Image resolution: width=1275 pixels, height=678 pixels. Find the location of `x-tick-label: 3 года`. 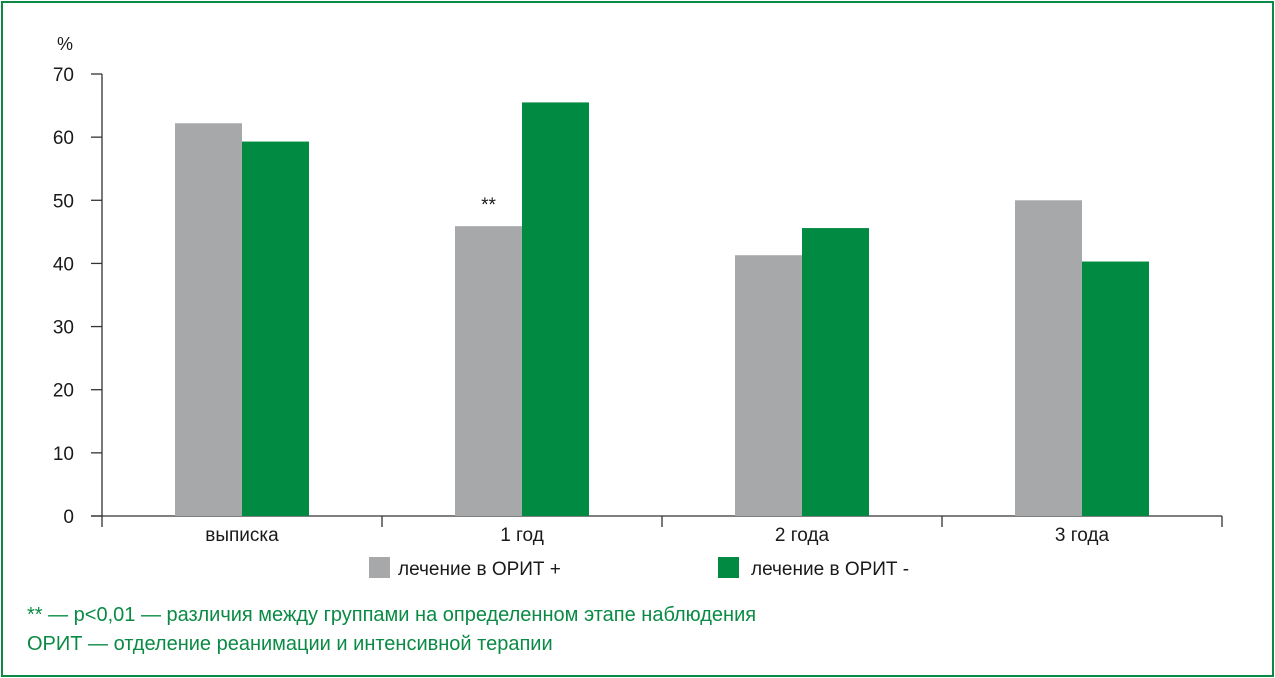

x-tick-label: 3 года is located at coordinates (1082, 535).